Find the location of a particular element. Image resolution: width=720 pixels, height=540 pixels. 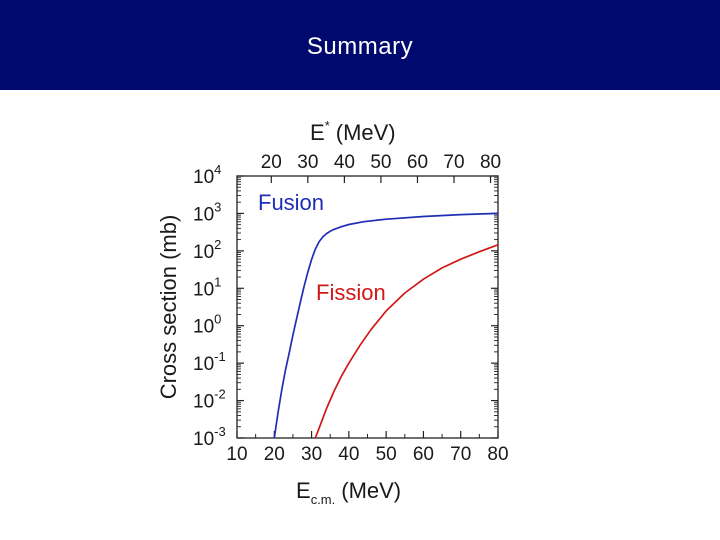

y-tick-label: 10⁻² is located at coordinates (209, 400).